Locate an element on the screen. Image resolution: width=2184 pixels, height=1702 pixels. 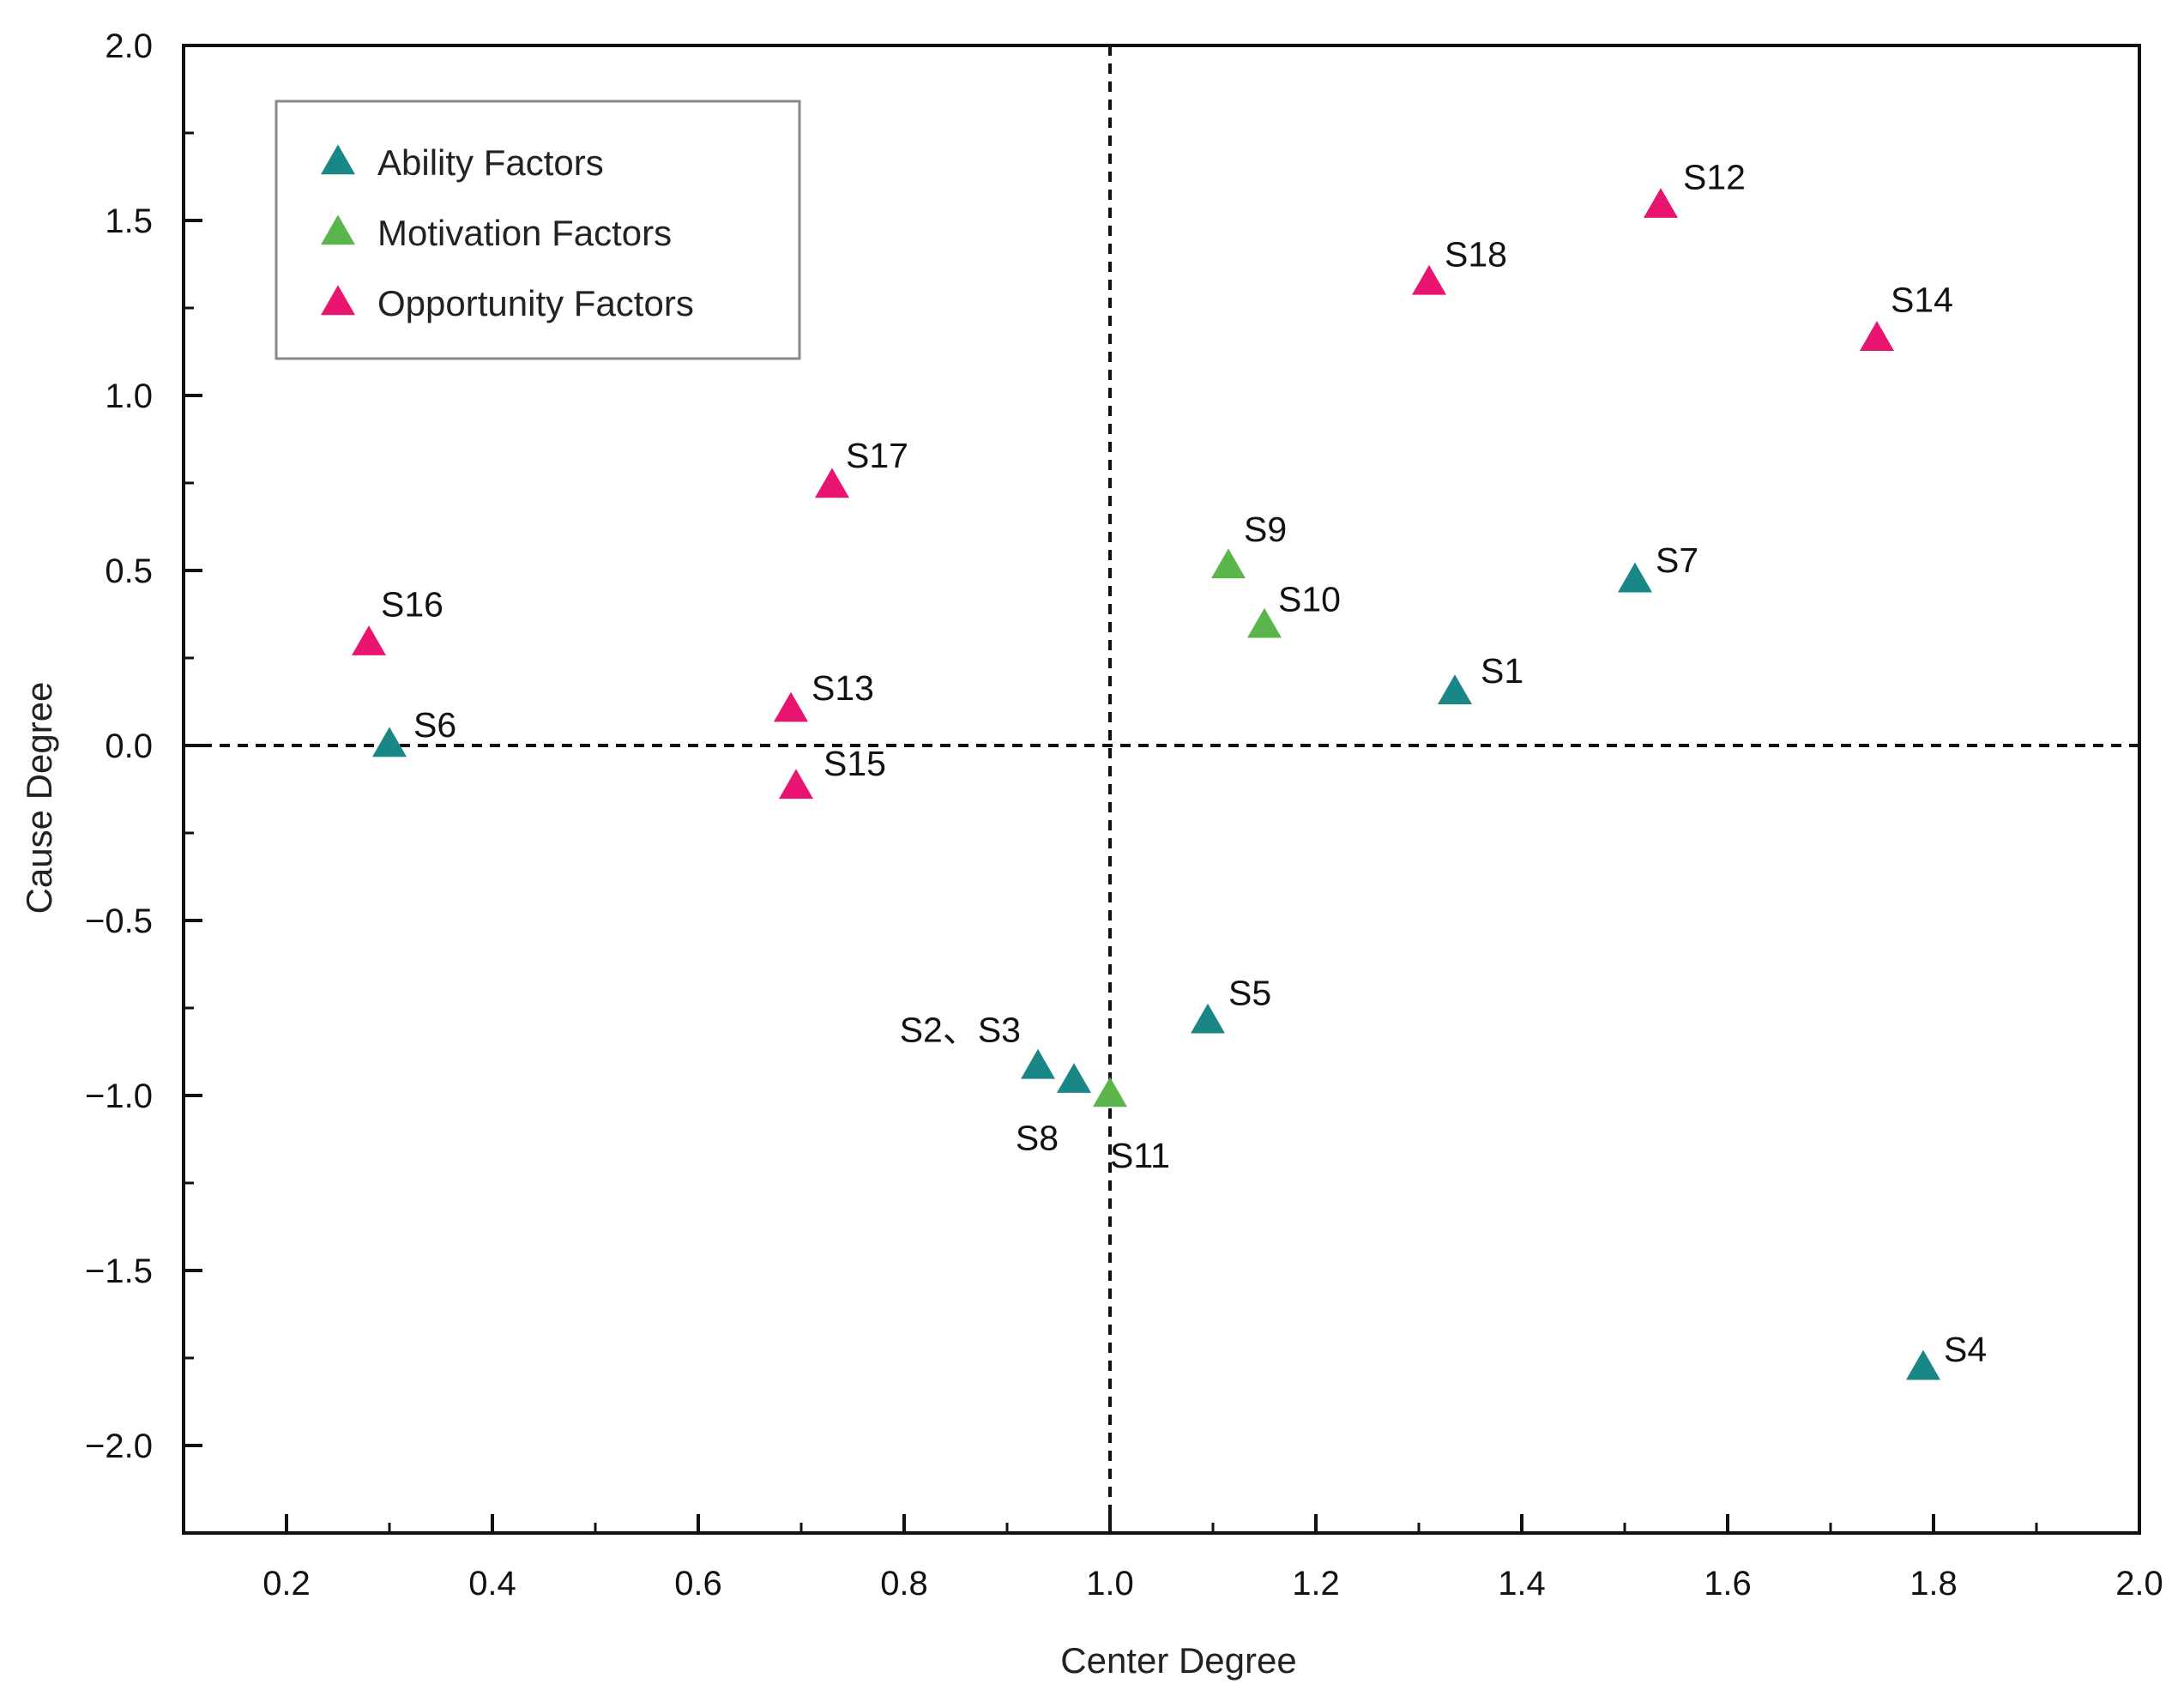
data-point-label: S17 is located at coordinates (877, 456).